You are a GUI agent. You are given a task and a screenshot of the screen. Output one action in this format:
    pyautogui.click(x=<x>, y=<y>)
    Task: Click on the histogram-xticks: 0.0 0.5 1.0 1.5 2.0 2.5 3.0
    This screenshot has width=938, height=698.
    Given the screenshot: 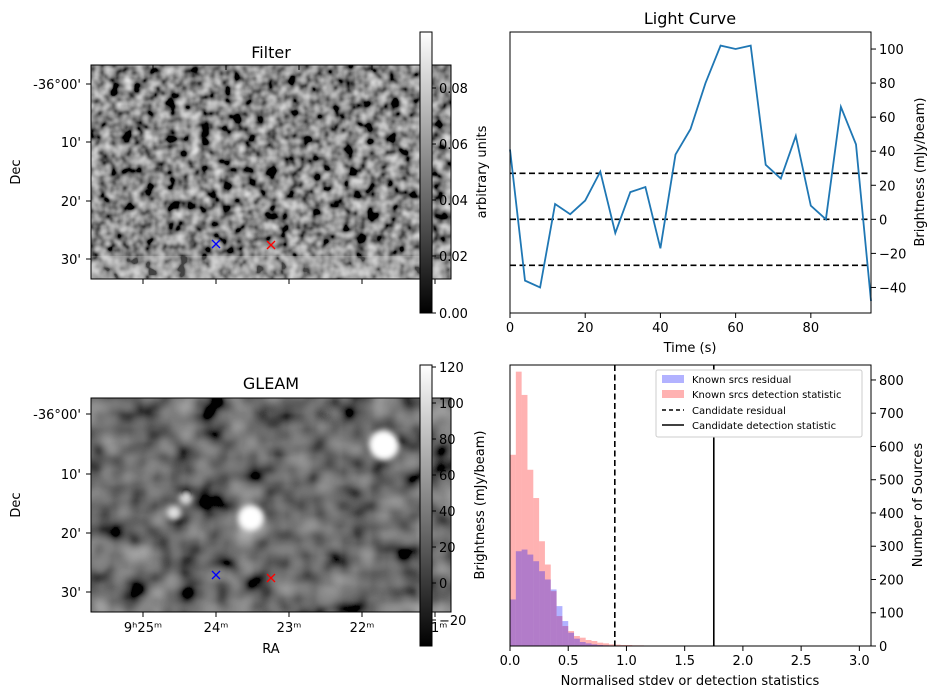 What is the action you would take?
    pyautogui.click(x=685, y=657)
    